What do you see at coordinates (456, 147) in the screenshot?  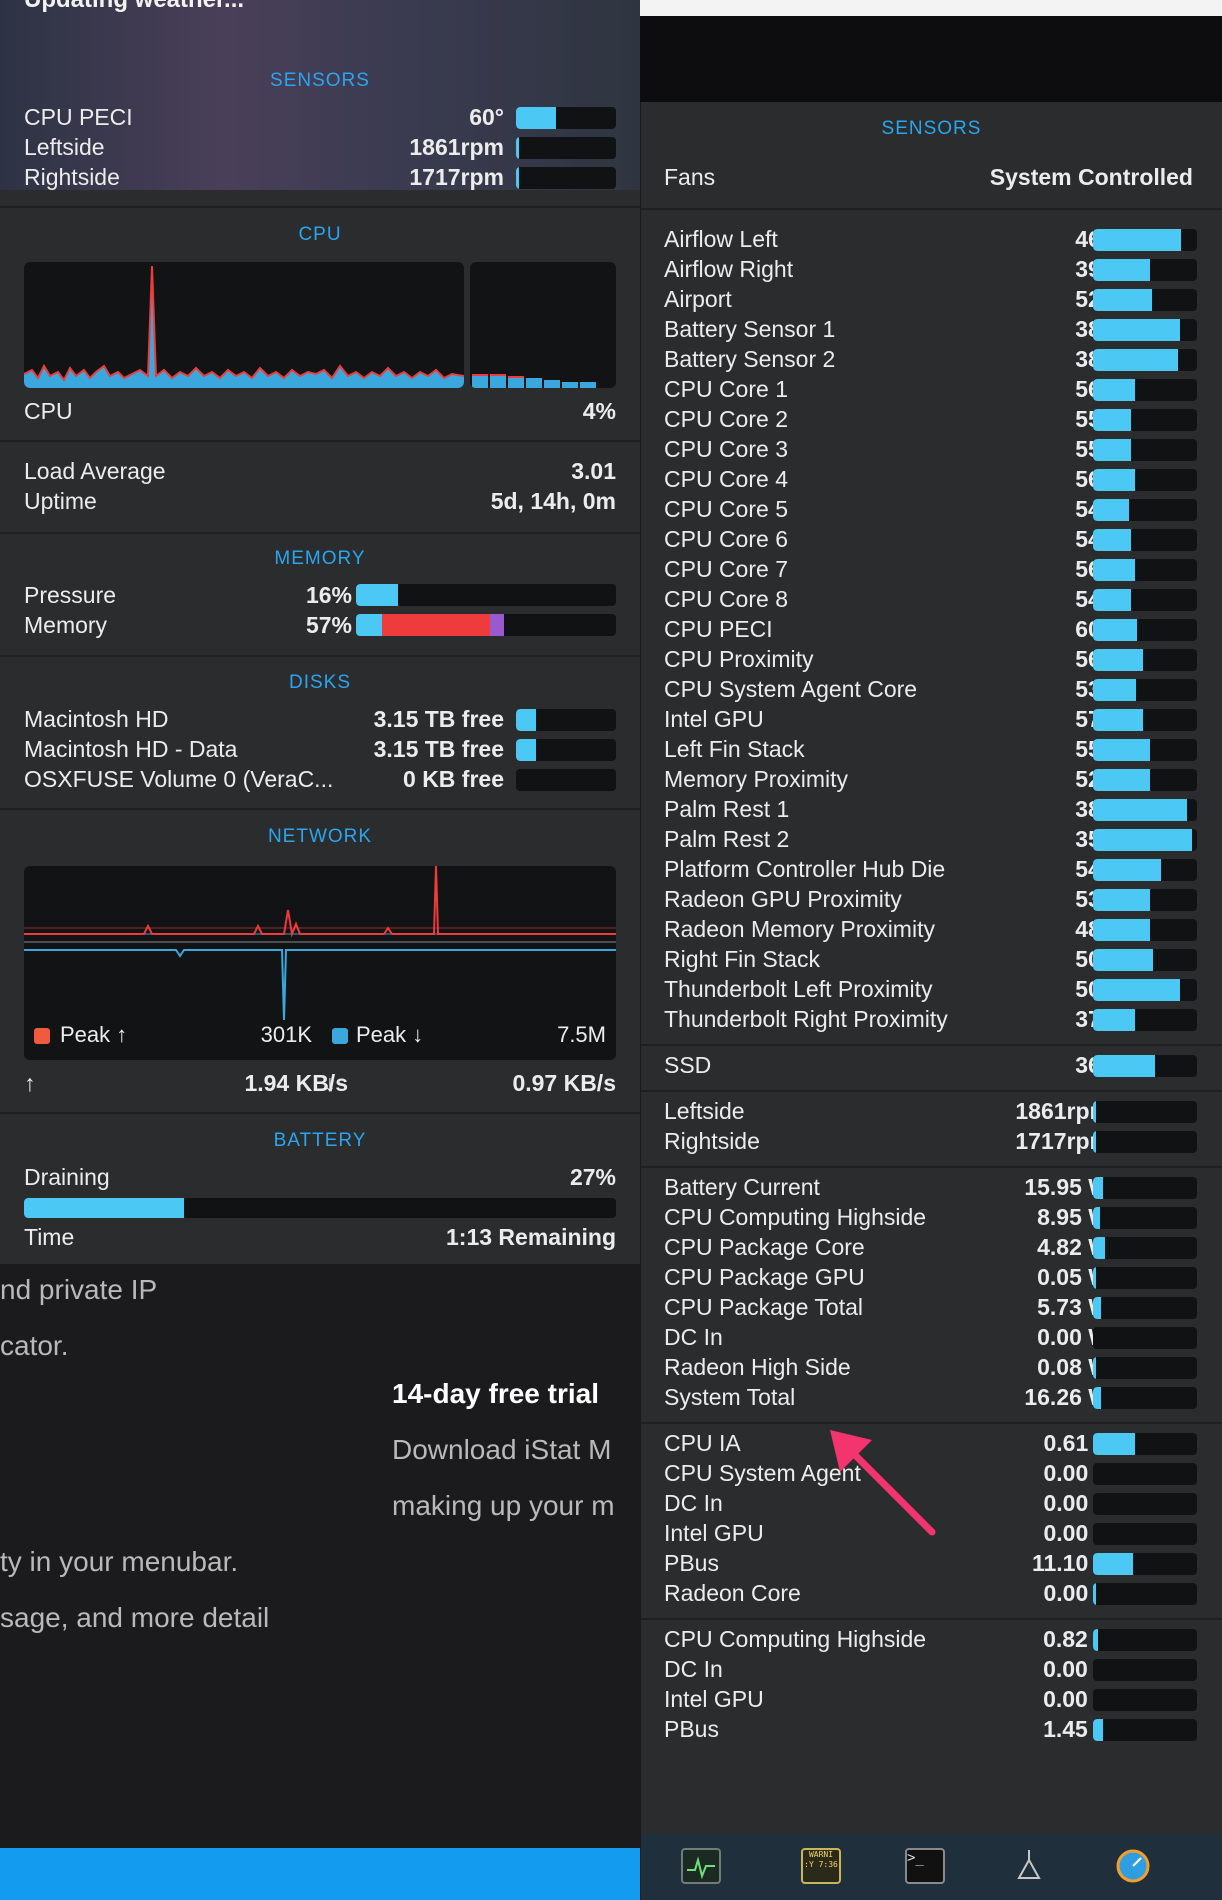 I see `sensor-value: 1861rpm` at bounding box center [456, 147].